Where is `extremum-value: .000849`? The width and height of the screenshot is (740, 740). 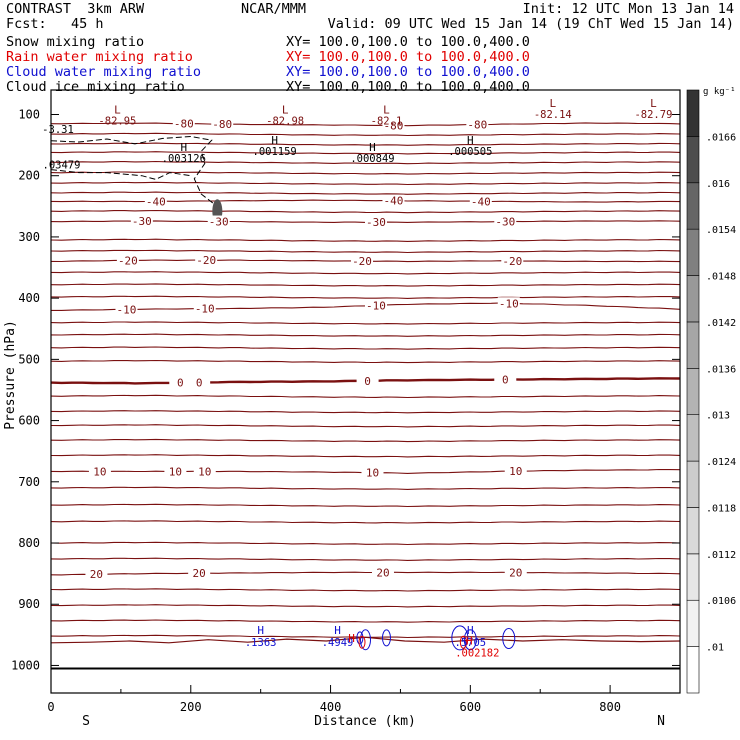 extremum-value: .000849 is located at coordinates (372, 159).